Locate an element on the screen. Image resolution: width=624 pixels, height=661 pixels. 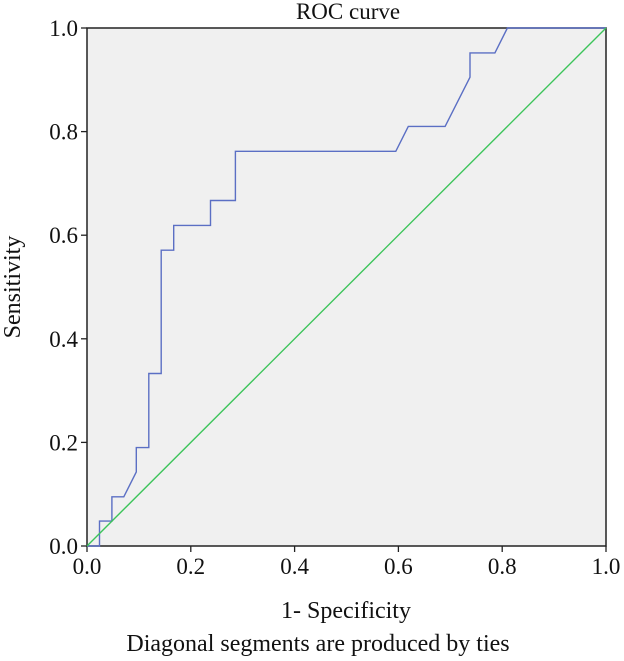
x-tick-label: 0.6 is located at coordinates (398, 566).